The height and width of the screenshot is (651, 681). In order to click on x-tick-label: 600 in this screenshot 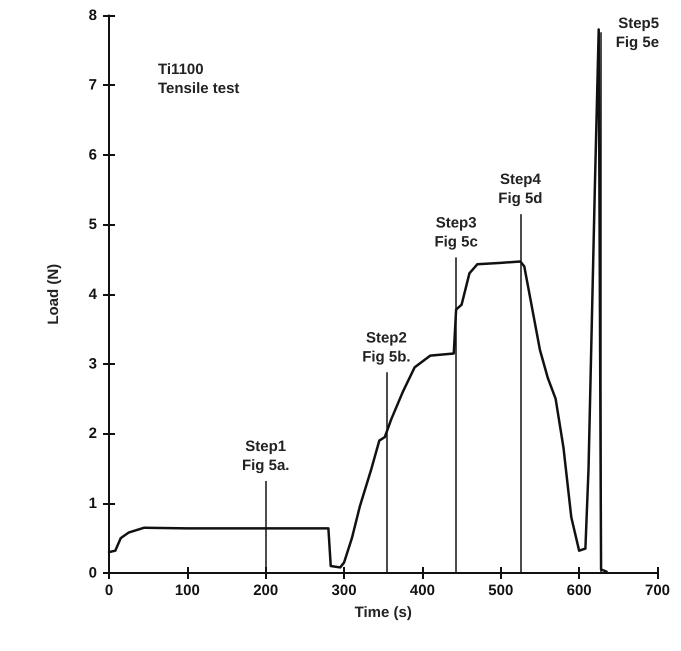, I will do `click(579, 590)`.